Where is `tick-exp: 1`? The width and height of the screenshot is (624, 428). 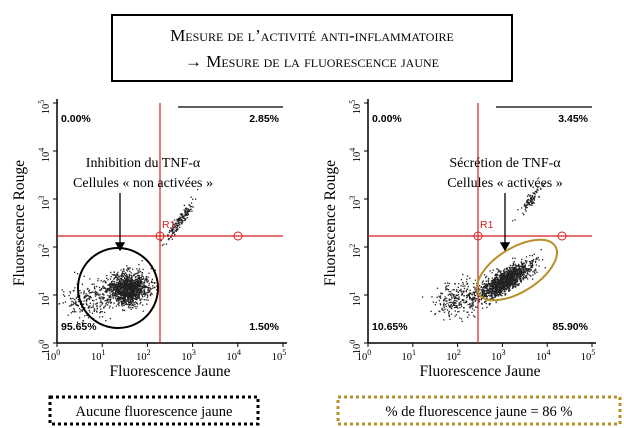
tick-exp: 1 is located at coordinates (41, 294).